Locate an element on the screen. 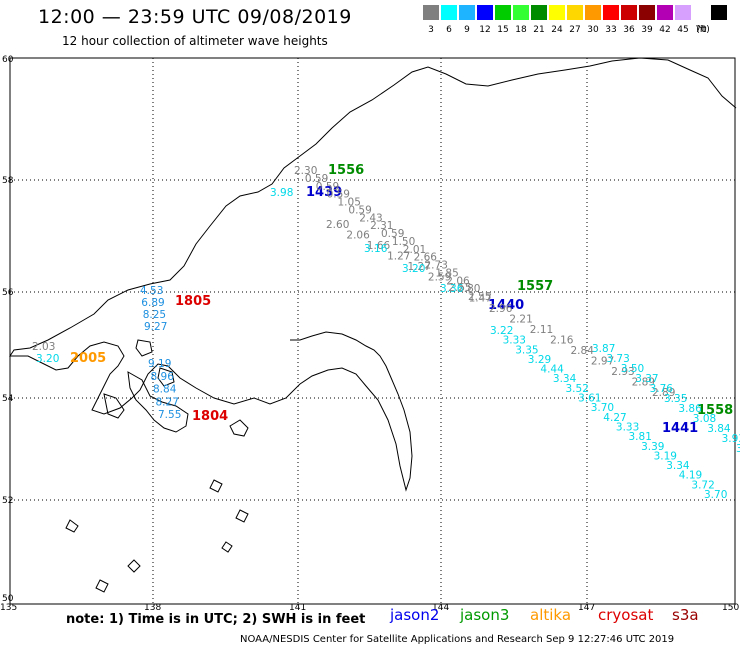  wave-height-value: 3.81 is located at coordinates (640, 437).